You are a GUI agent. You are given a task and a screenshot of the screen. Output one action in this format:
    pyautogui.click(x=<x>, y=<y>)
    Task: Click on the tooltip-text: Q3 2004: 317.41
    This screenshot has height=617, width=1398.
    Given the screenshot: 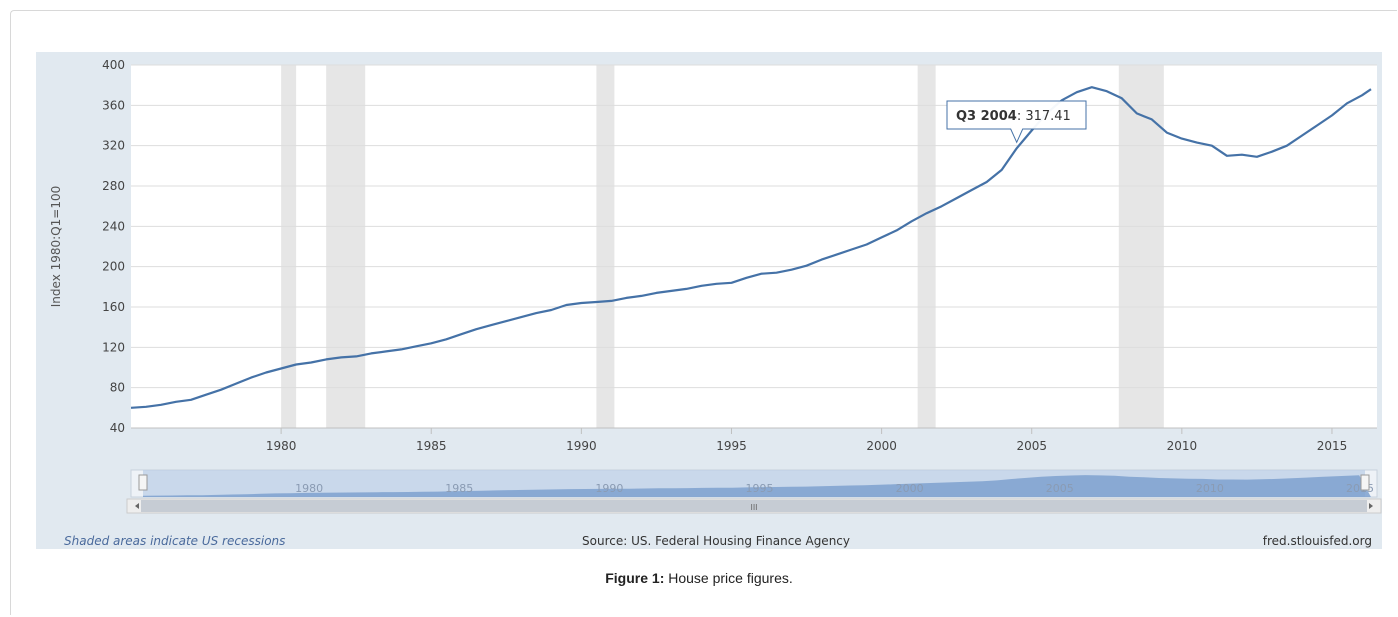 What is the action you would take?
    pyautogui.click(x=1013, y=116)
    